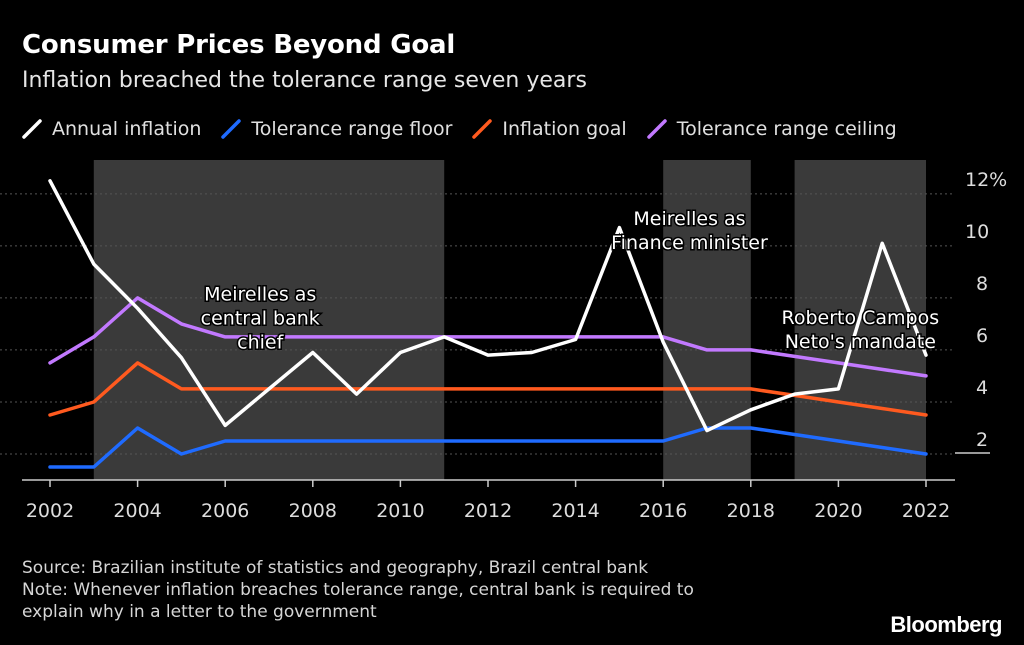 The height and width of the screenshot is (645, 1024). I want to click on x-tick-label-2018: 2018, so click(751, 511).